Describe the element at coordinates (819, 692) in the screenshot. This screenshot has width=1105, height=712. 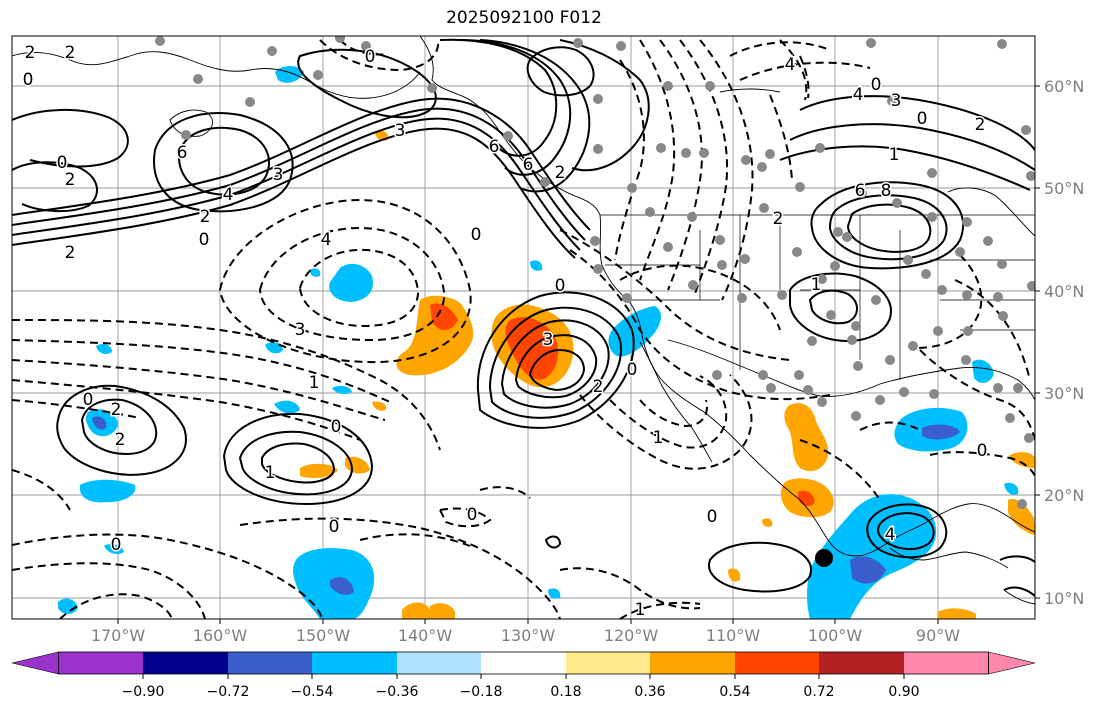
I see `colorbar-tick: 0.72` at that location.